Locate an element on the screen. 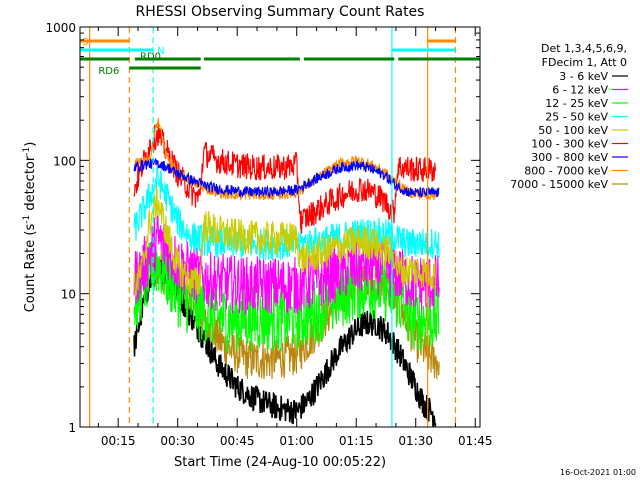 Image resolution: width=640 pixels, height=480 pixels. x-tick-label-3: 00:45 is located at coordinates (237, 441).